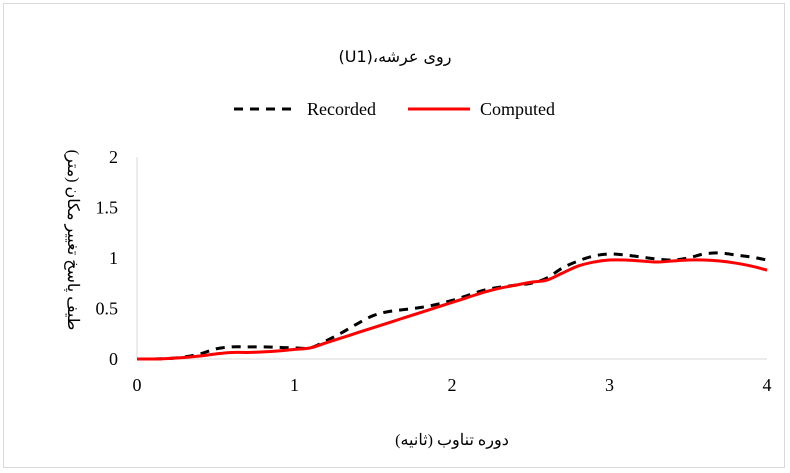  Describe the element at coordinates (107, 258) in the screenshot. I see `y-tick-labels: 0 0.5 1 1.5 2` at that location.